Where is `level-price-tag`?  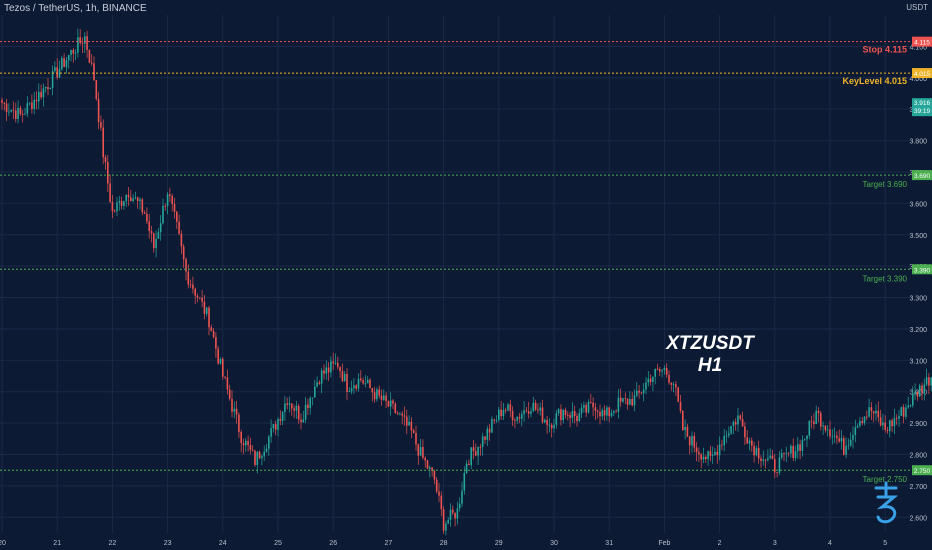
level-price-tag is located at coordinates (922, 470).